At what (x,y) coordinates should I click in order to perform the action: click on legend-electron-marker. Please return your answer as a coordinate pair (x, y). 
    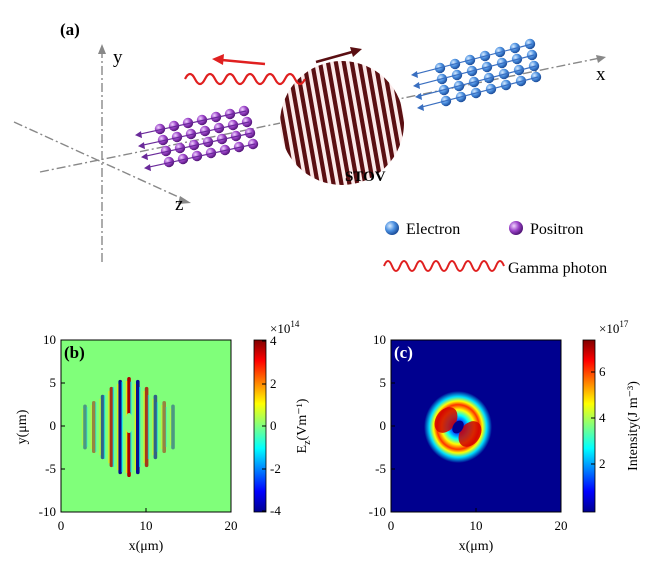
    Looking at the image, I should click on (392, 228).